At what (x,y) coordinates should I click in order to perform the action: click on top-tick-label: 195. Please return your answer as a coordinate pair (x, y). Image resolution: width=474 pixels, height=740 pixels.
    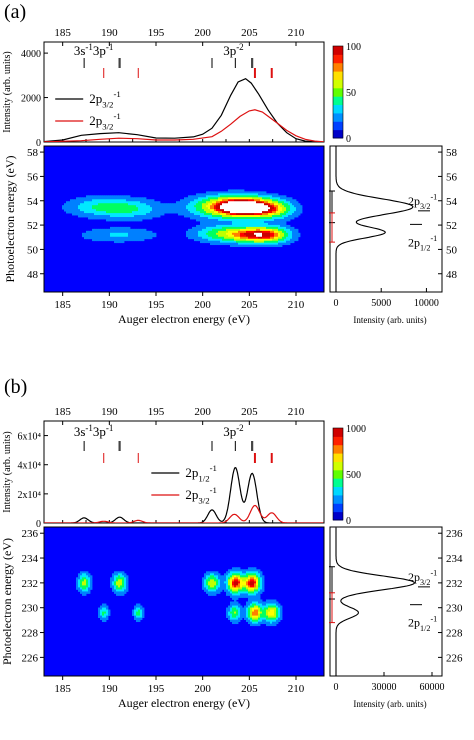
    Looking at the image, I should click on (156, 412).